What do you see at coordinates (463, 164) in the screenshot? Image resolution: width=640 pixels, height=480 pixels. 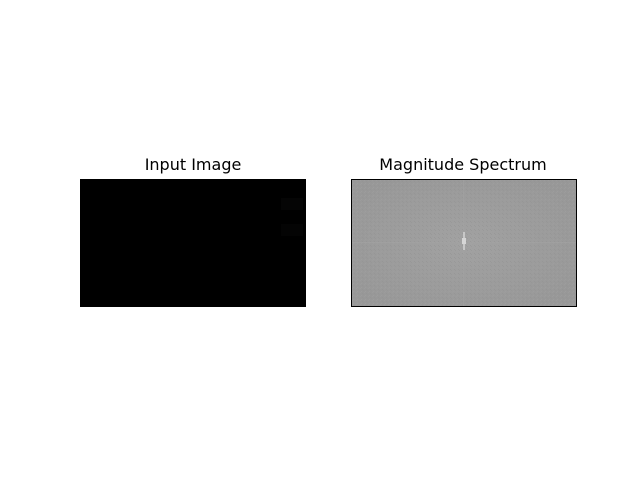 I see `magnitude-spectrum-title: Magnitude Spectrum` at bounding box center [463, 164].